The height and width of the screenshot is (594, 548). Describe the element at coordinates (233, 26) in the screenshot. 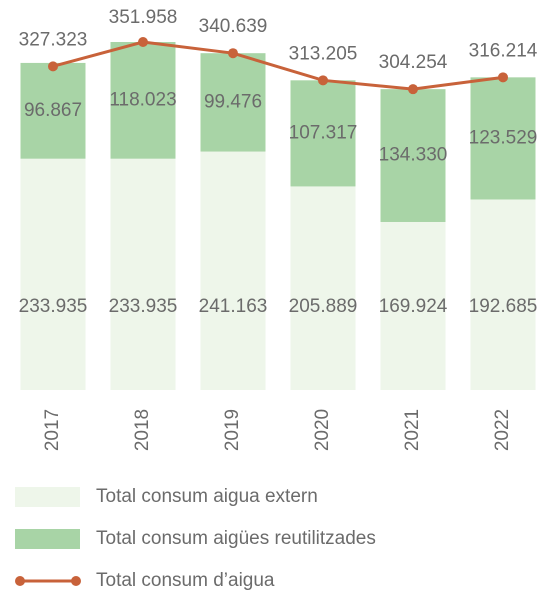

I see `value-label: 340.639` at that location.